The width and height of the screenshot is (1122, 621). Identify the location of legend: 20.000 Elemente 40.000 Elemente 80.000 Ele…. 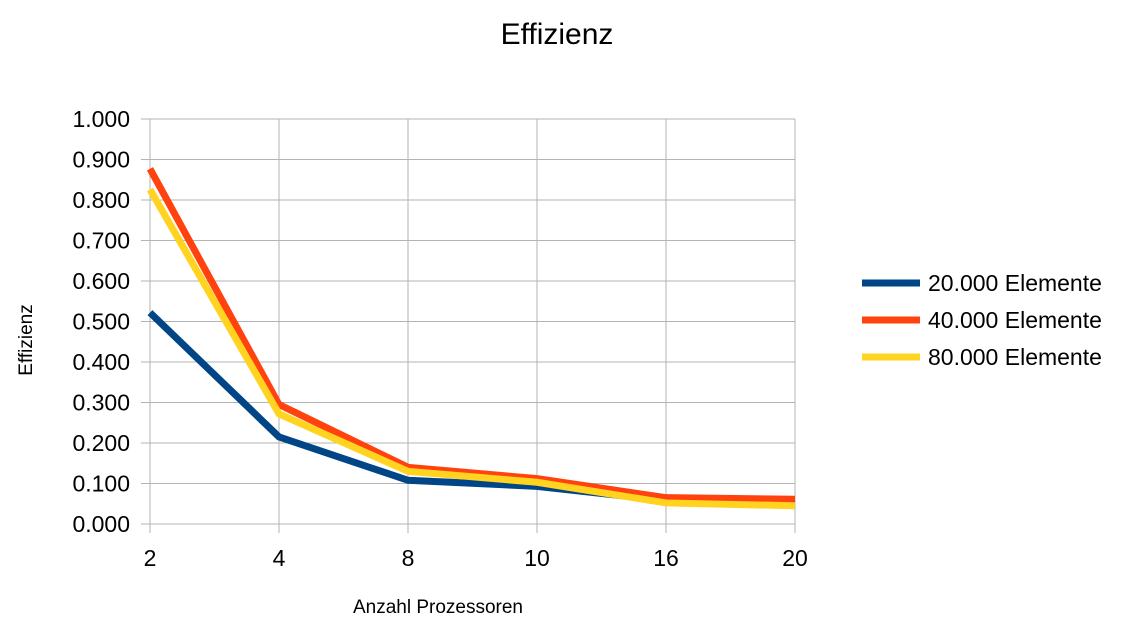
(982, 320).